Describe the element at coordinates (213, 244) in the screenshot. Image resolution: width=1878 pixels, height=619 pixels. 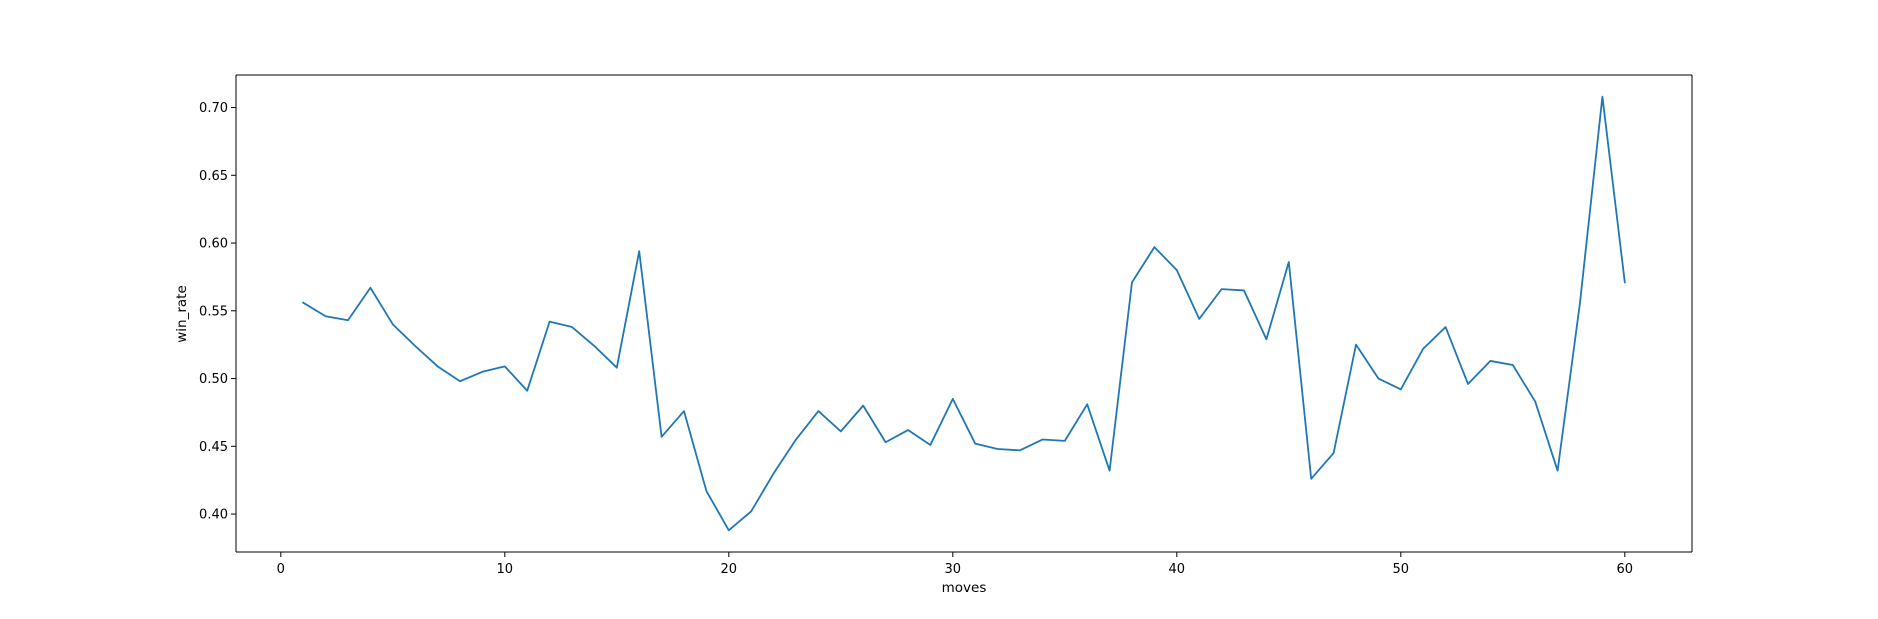
I see `y-tick-label: 0.60` at that location.